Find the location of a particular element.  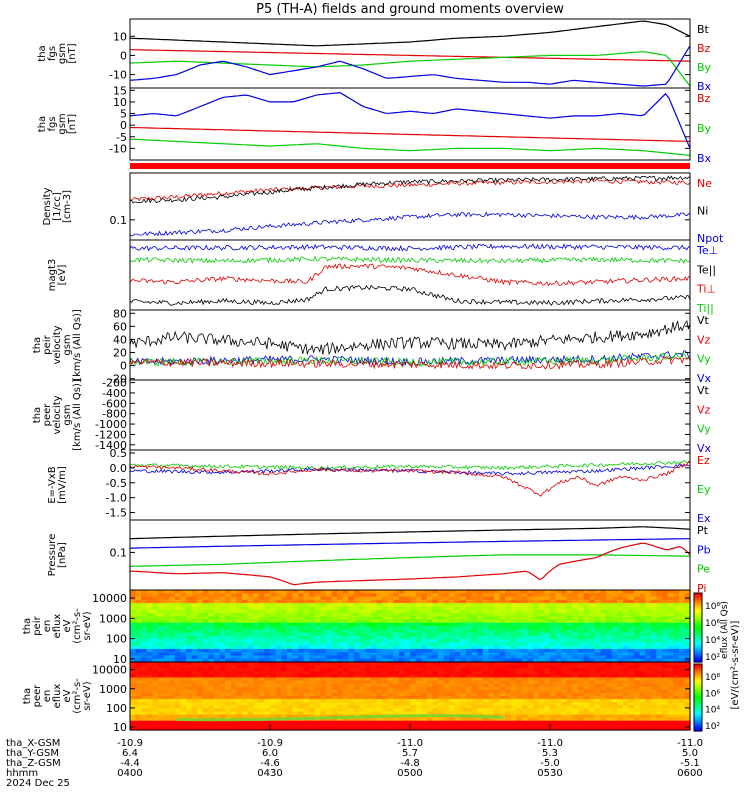

x-tick-label: -5.0 is located at coordinates (550, 763).